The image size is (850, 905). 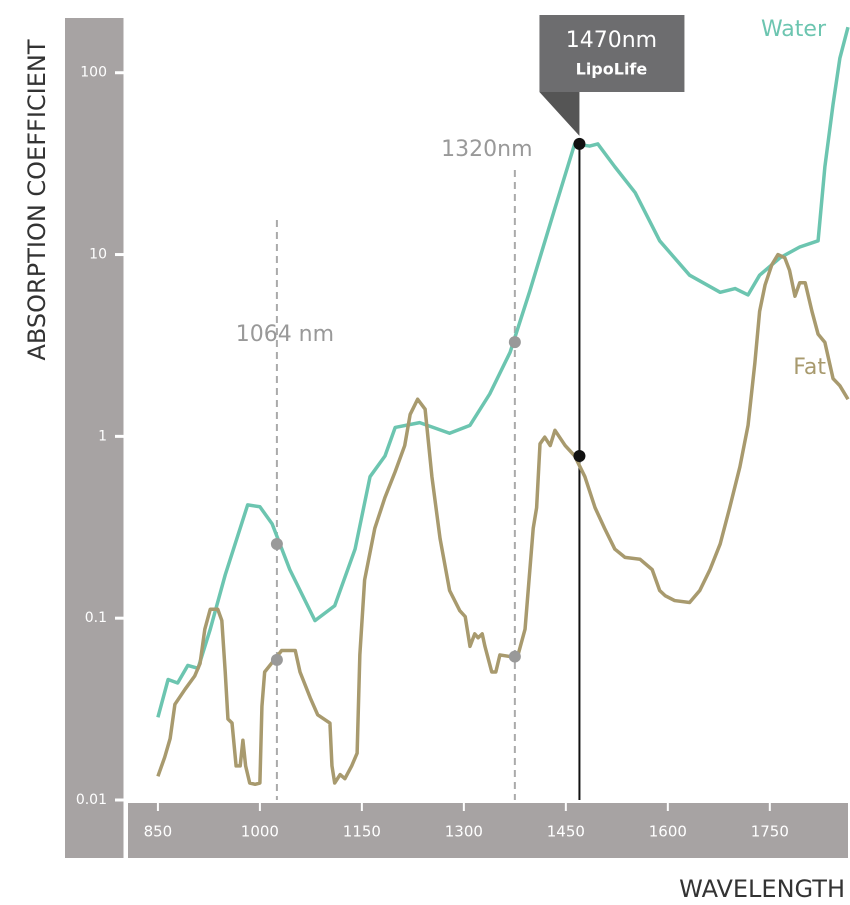 I want to click on annotation-label: 1064 nm, so click(x=285, y=334).